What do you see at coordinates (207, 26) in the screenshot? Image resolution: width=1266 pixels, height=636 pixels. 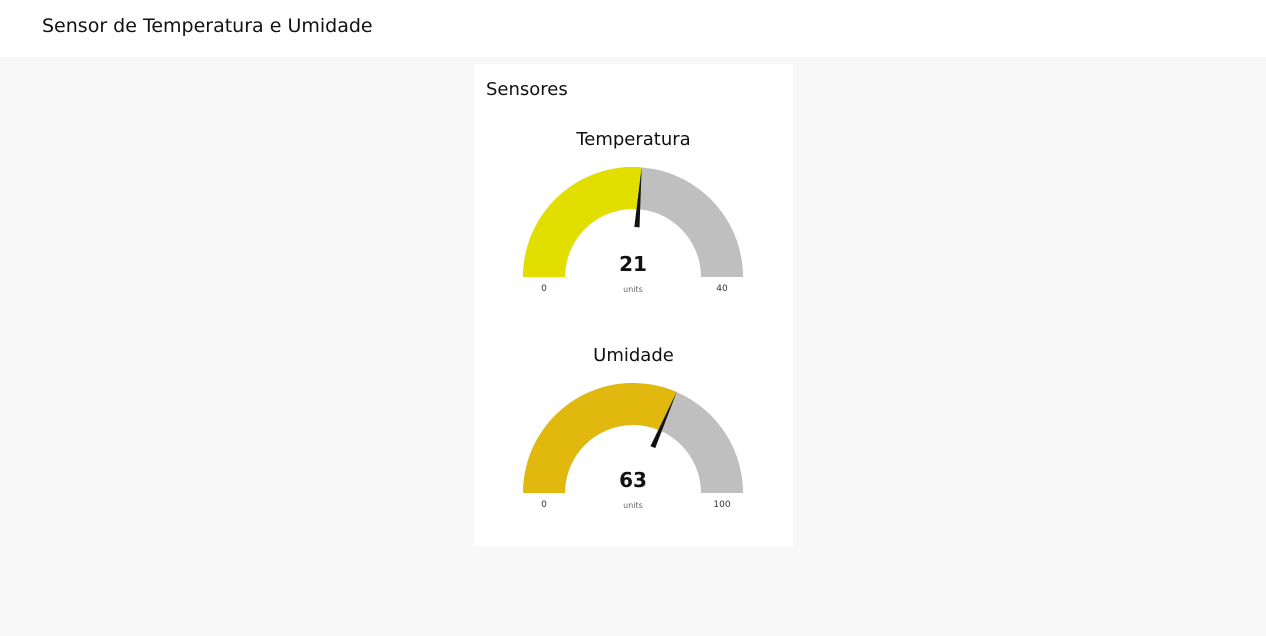 I see `app-title: Sensor de Temperatura e Umidade` at bounding box center [207, 26].